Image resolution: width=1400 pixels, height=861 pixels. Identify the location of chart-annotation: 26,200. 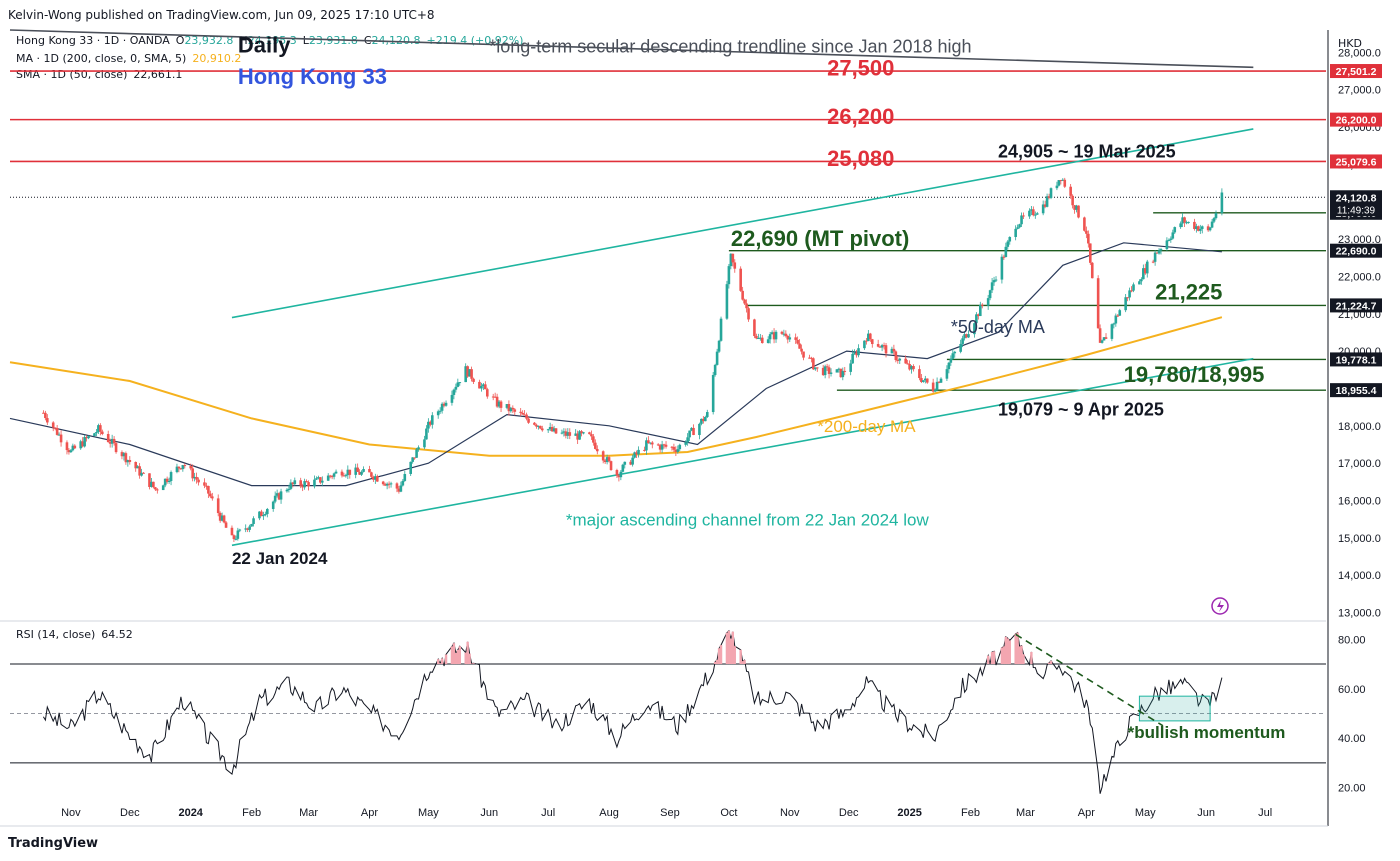
(860, 116).